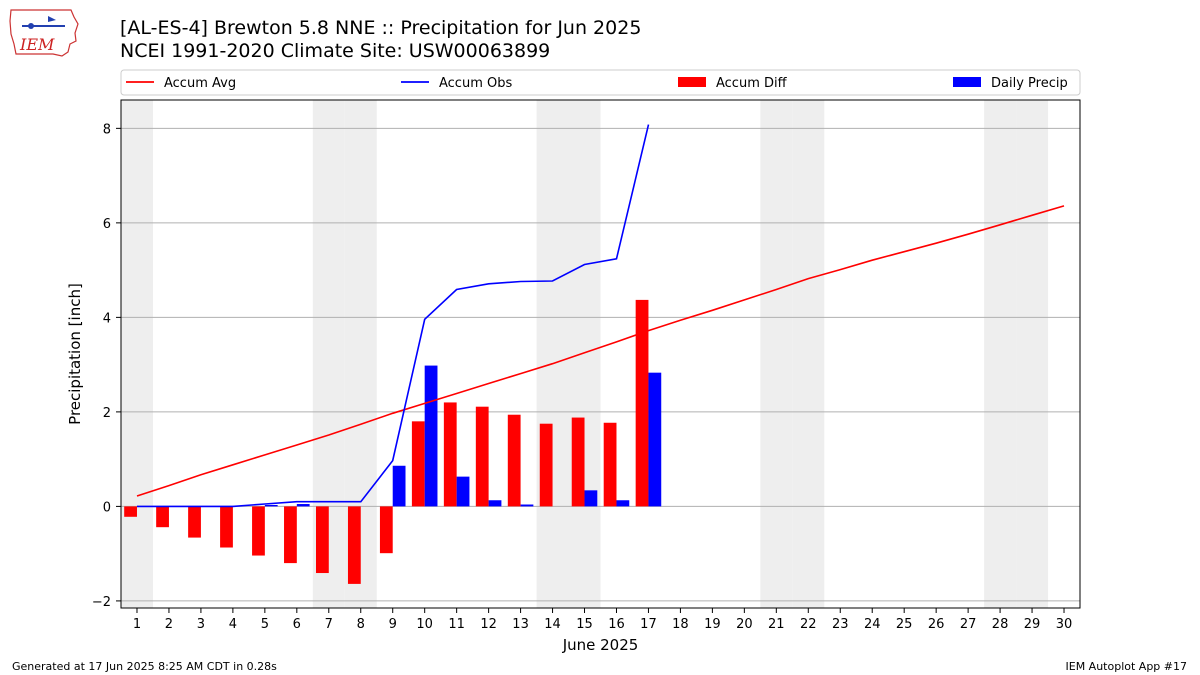  I want to click on x-tick-label-7: 7, so click(329, 624).